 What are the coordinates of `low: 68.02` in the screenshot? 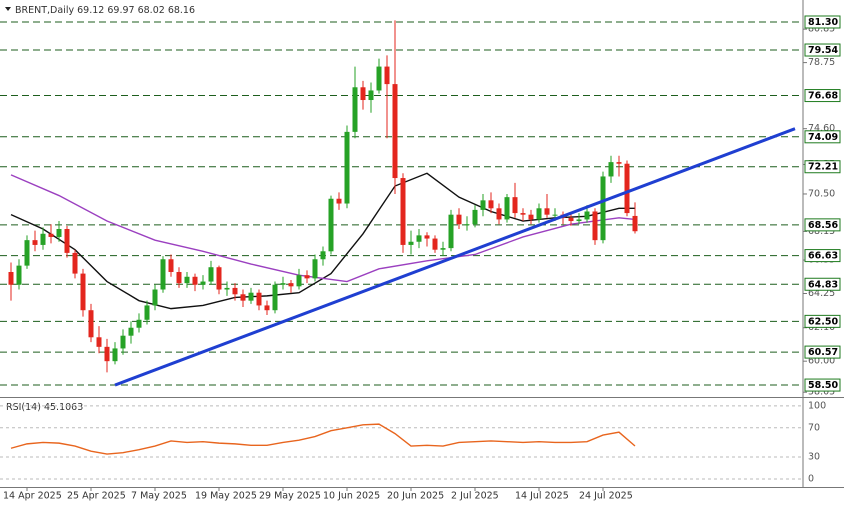 It's located at (151, 10).